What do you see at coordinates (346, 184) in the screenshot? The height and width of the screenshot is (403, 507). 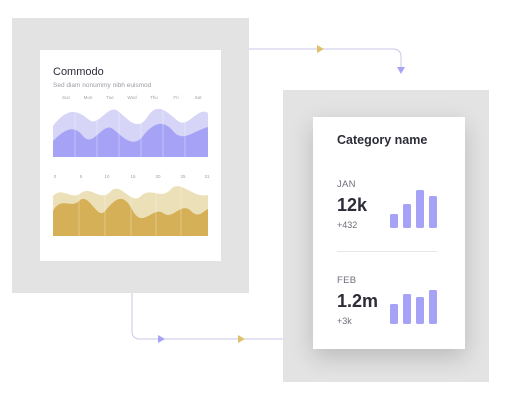 I see `stat-month: JAN` at bounding box center [346, 184].